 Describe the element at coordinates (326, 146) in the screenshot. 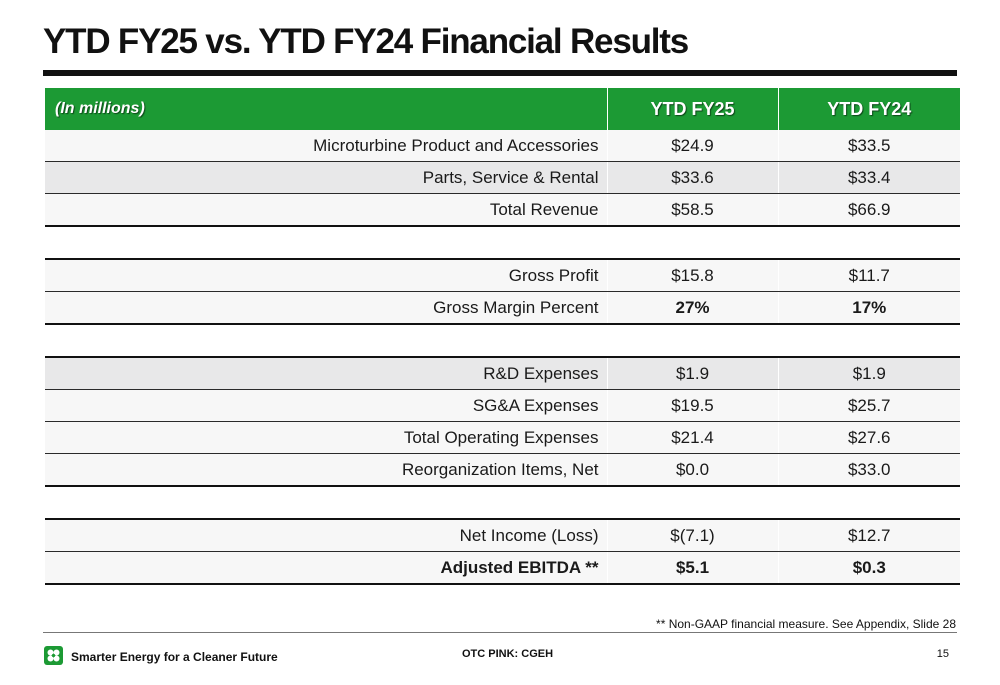

I see `row-label: Microturbine Product and Accessories` at that location.